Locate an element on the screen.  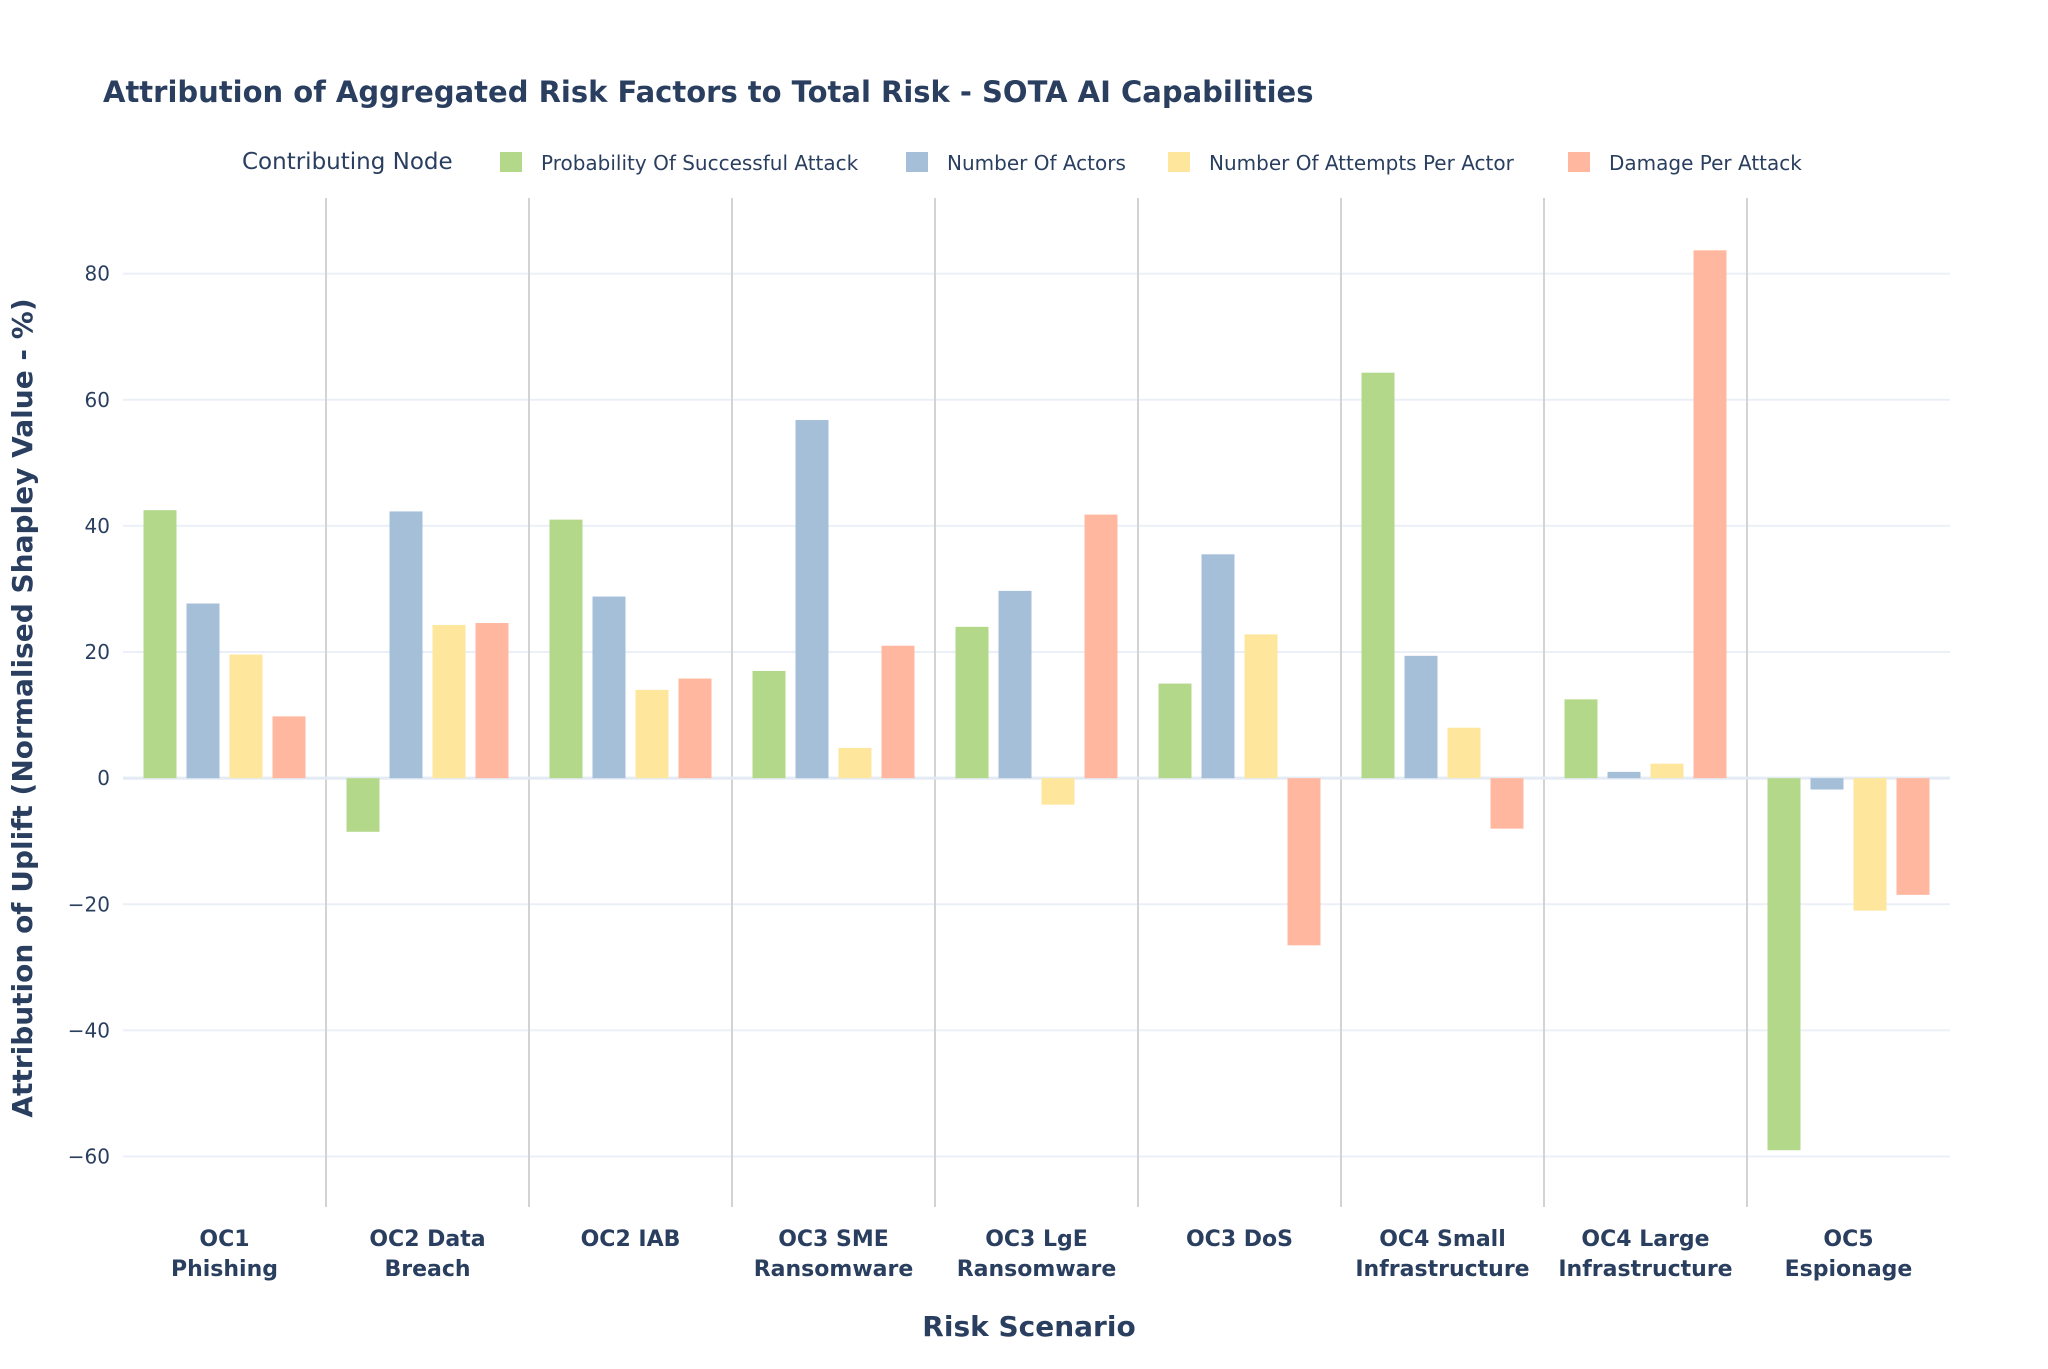
y-tick-label: 40 is located at coordinates (97, 526).